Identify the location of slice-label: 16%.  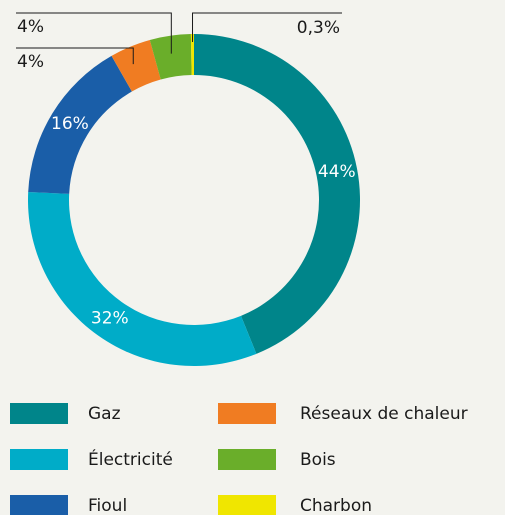
(70, 124).